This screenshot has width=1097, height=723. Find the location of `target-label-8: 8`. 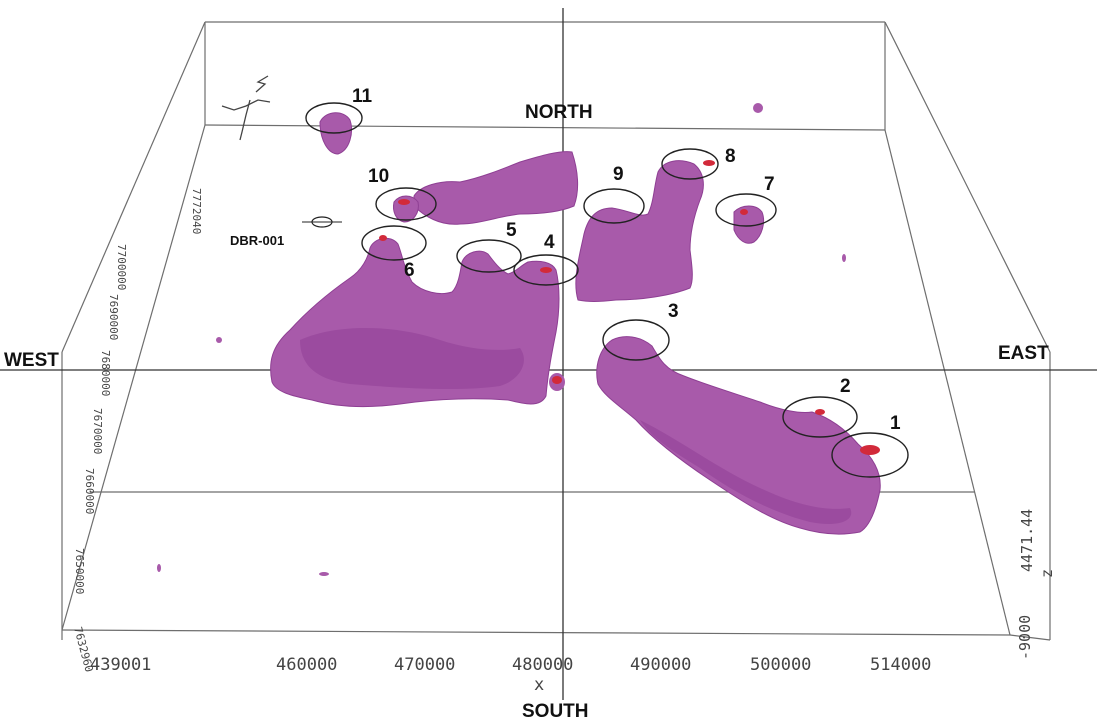

target-label-8: 8 is located at coordinates (730, 156).